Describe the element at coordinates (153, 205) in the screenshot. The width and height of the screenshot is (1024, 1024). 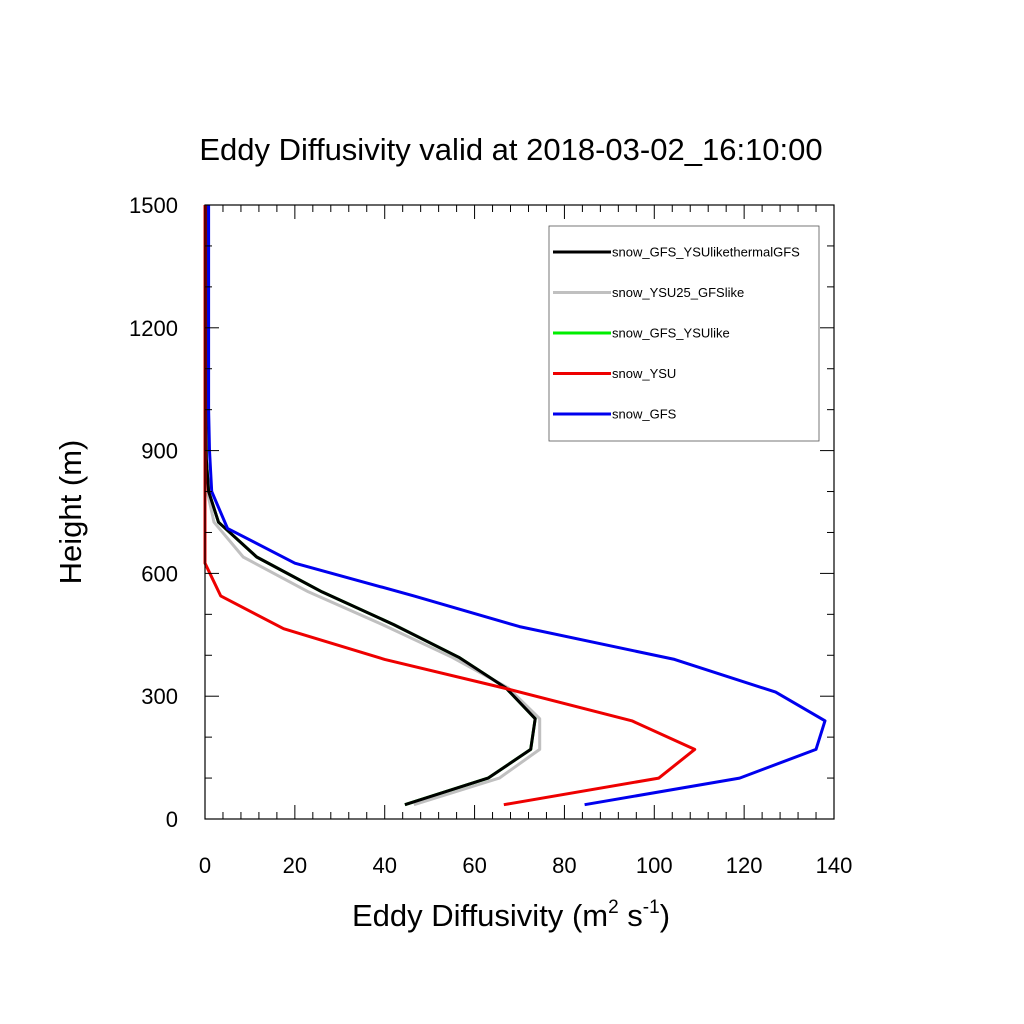
I see `y-tick-label: 1500` at that location.